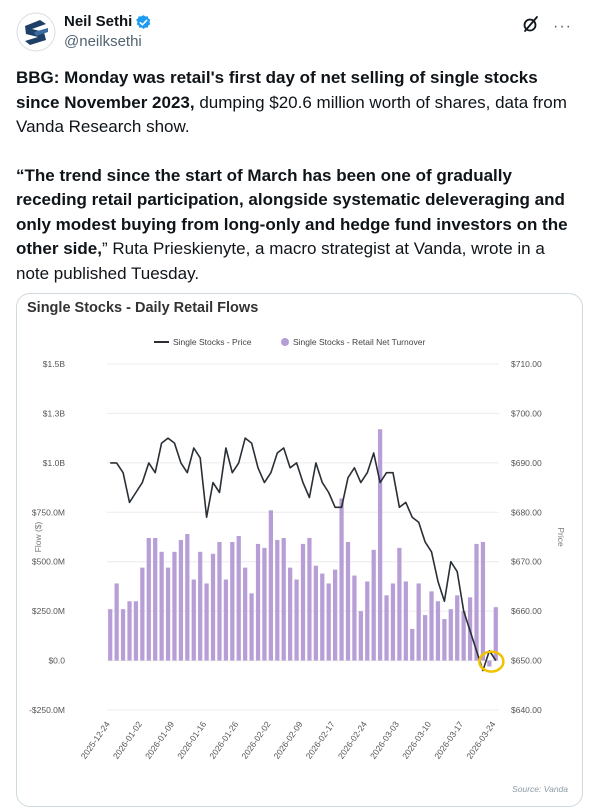  What do you see at coordinates (38, 536) in the screenshot?
I see `y-axis-label: Flow ($)` at bounding box center [38, 536].